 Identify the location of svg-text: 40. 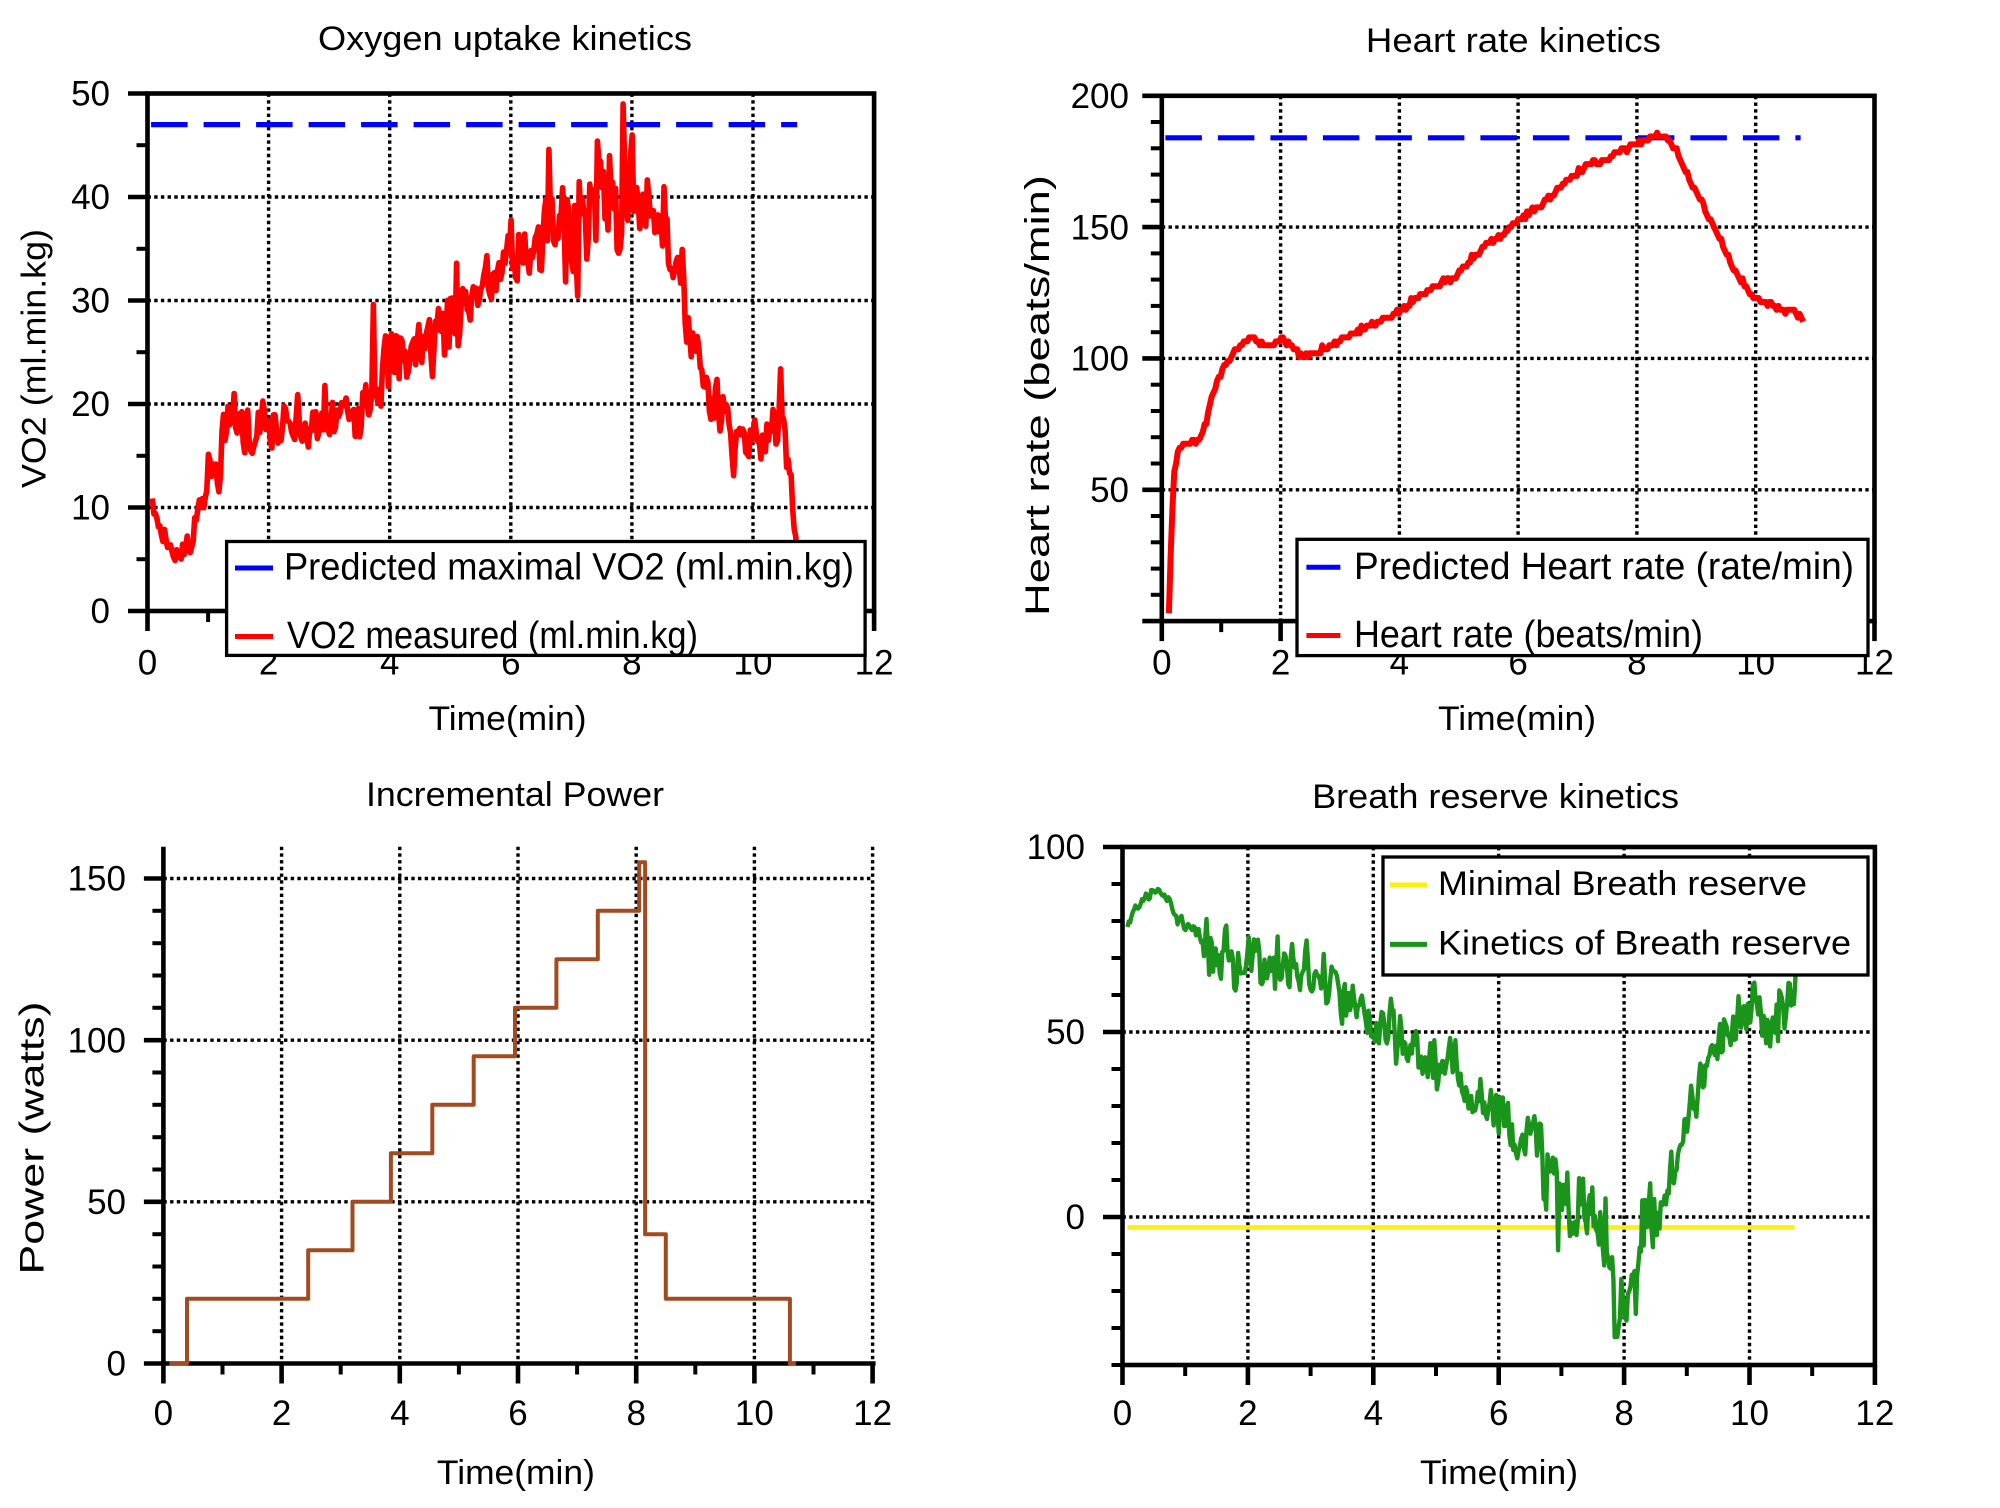
(90, 197).